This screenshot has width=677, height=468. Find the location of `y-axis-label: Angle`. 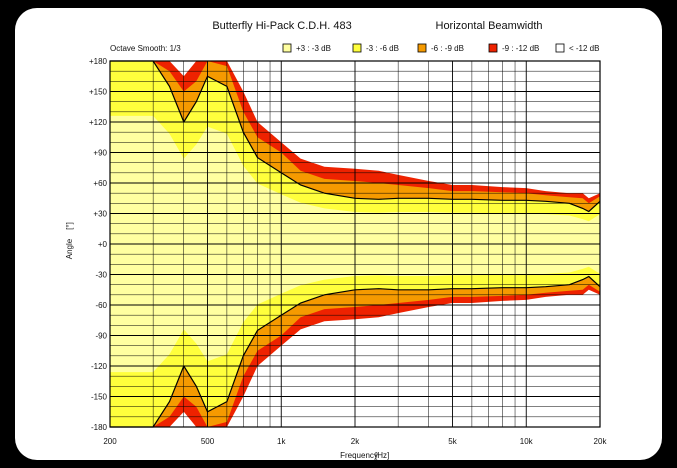

y-axis-label: Angle is located at coordinates (69, 248).